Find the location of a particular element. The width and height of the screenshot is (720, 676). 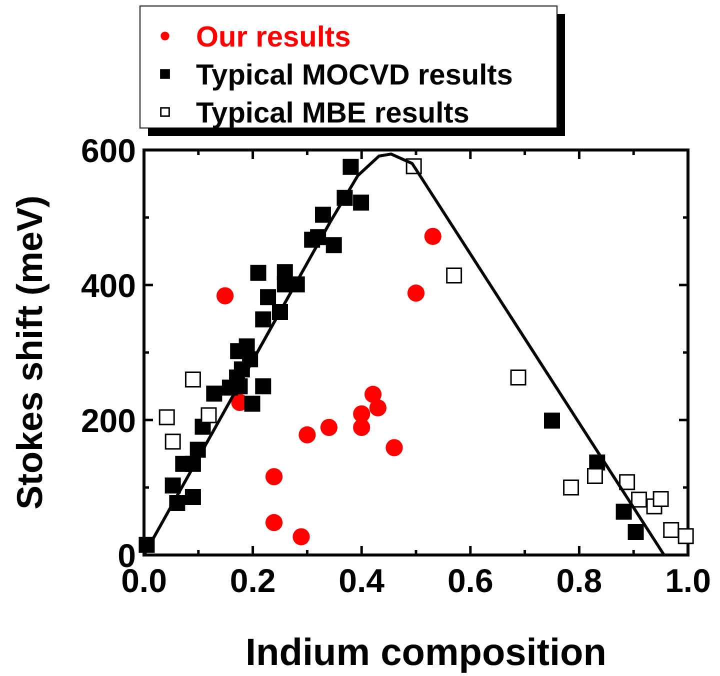

legend-label: Typical MOCVD results is located at coordinates (354, 75).